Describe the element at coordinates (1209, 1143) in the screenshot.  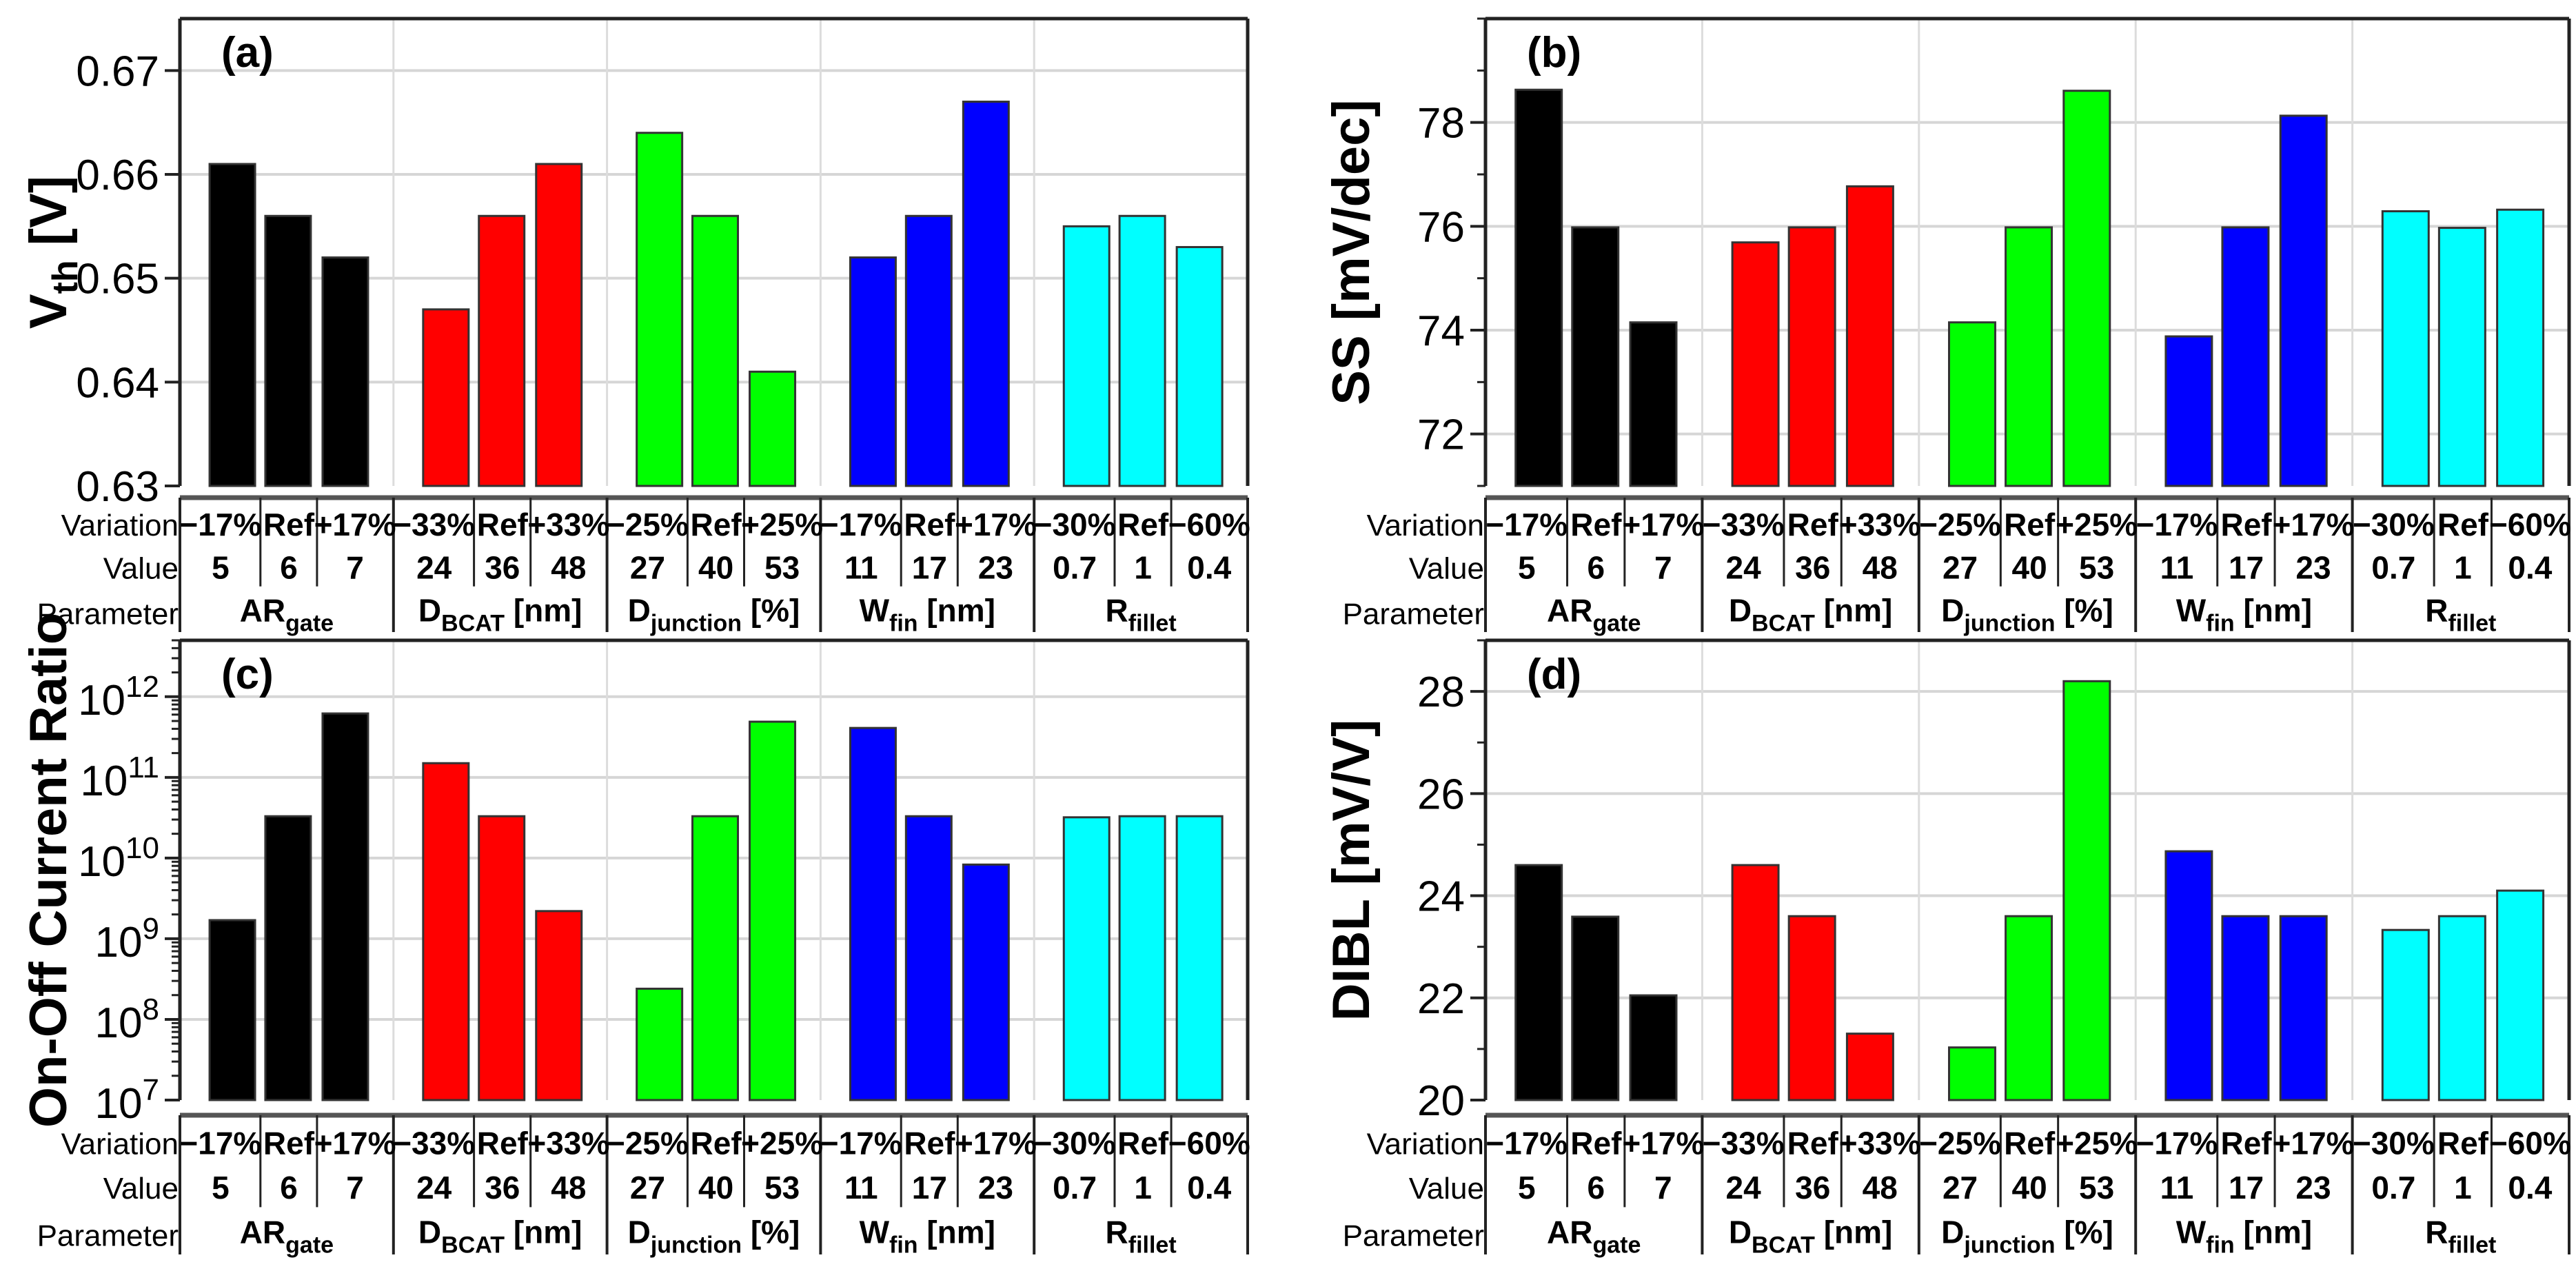
I see `variation-cell: −60%` at that location.